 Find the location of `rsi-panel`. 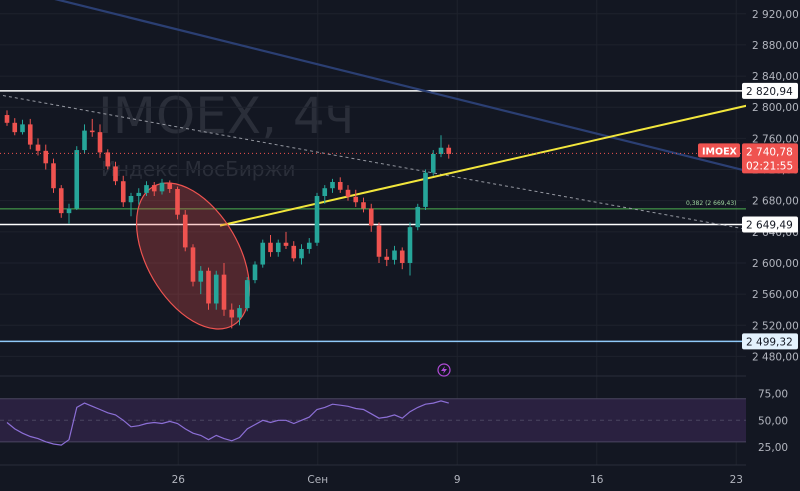

rsi-panel is located at coordinates (373, 422).